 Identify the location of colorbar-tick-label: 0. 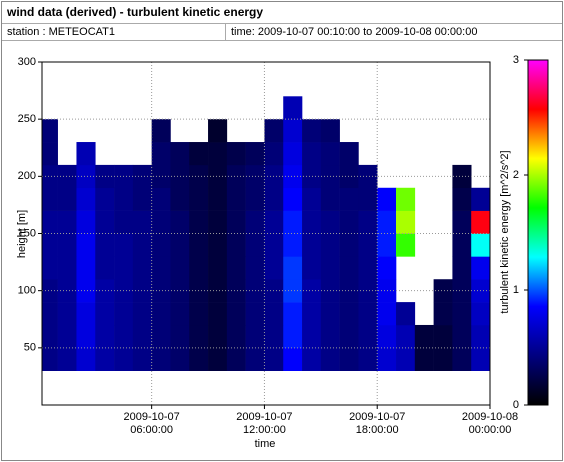
(516, 405).